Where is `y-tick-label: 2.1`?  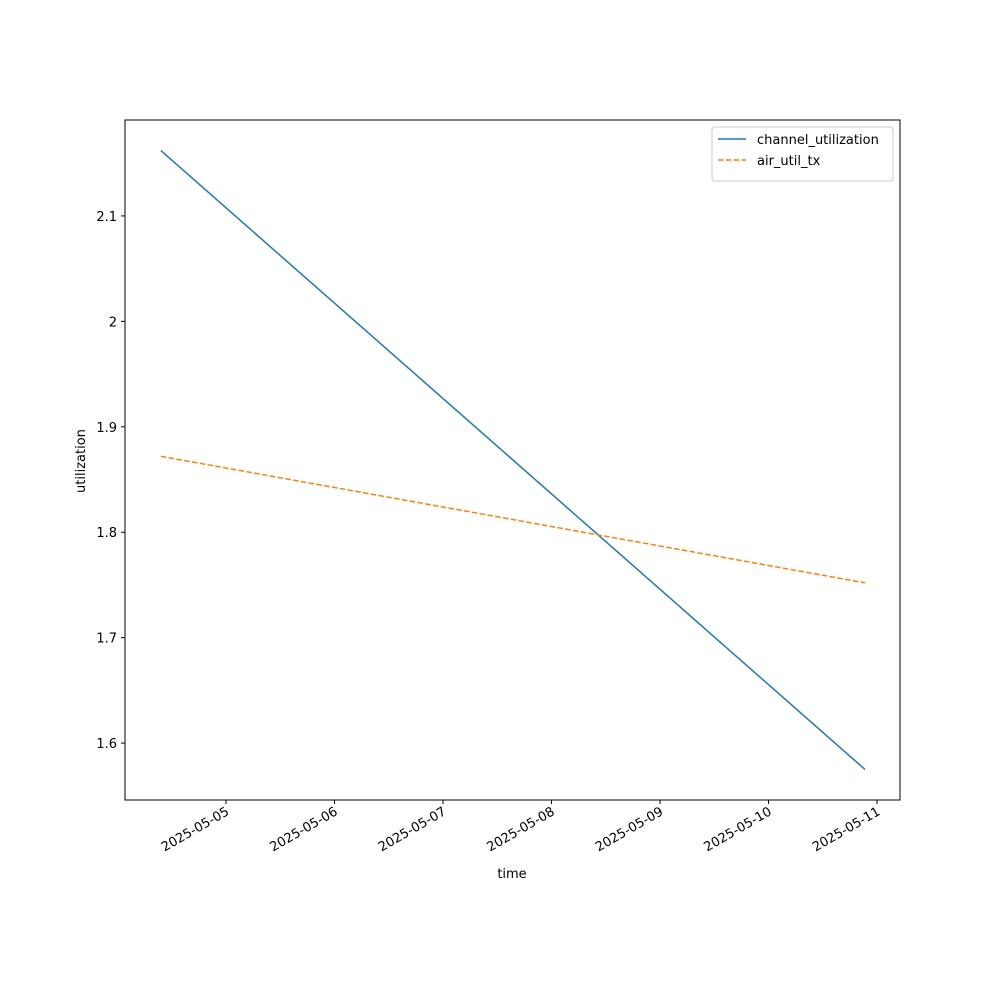 y-tick-label: 2.1 is located at coordinates (106, 217).